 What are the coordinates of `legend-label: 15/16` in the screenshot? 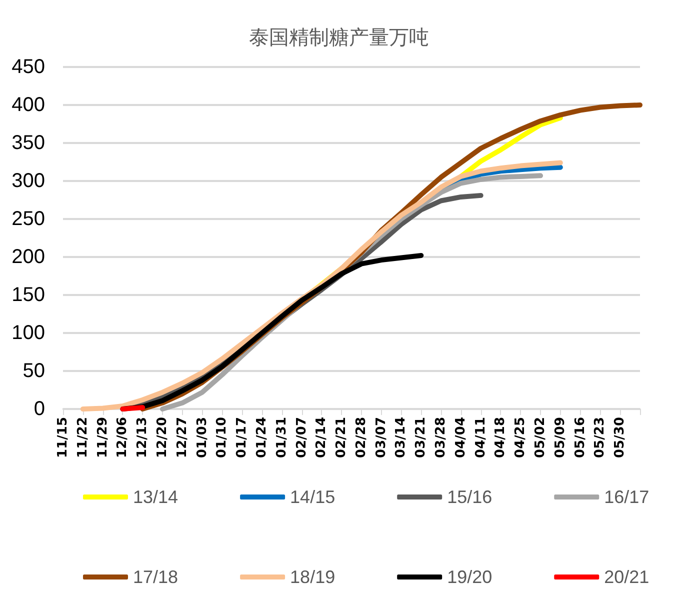 It's located at (469, 497).